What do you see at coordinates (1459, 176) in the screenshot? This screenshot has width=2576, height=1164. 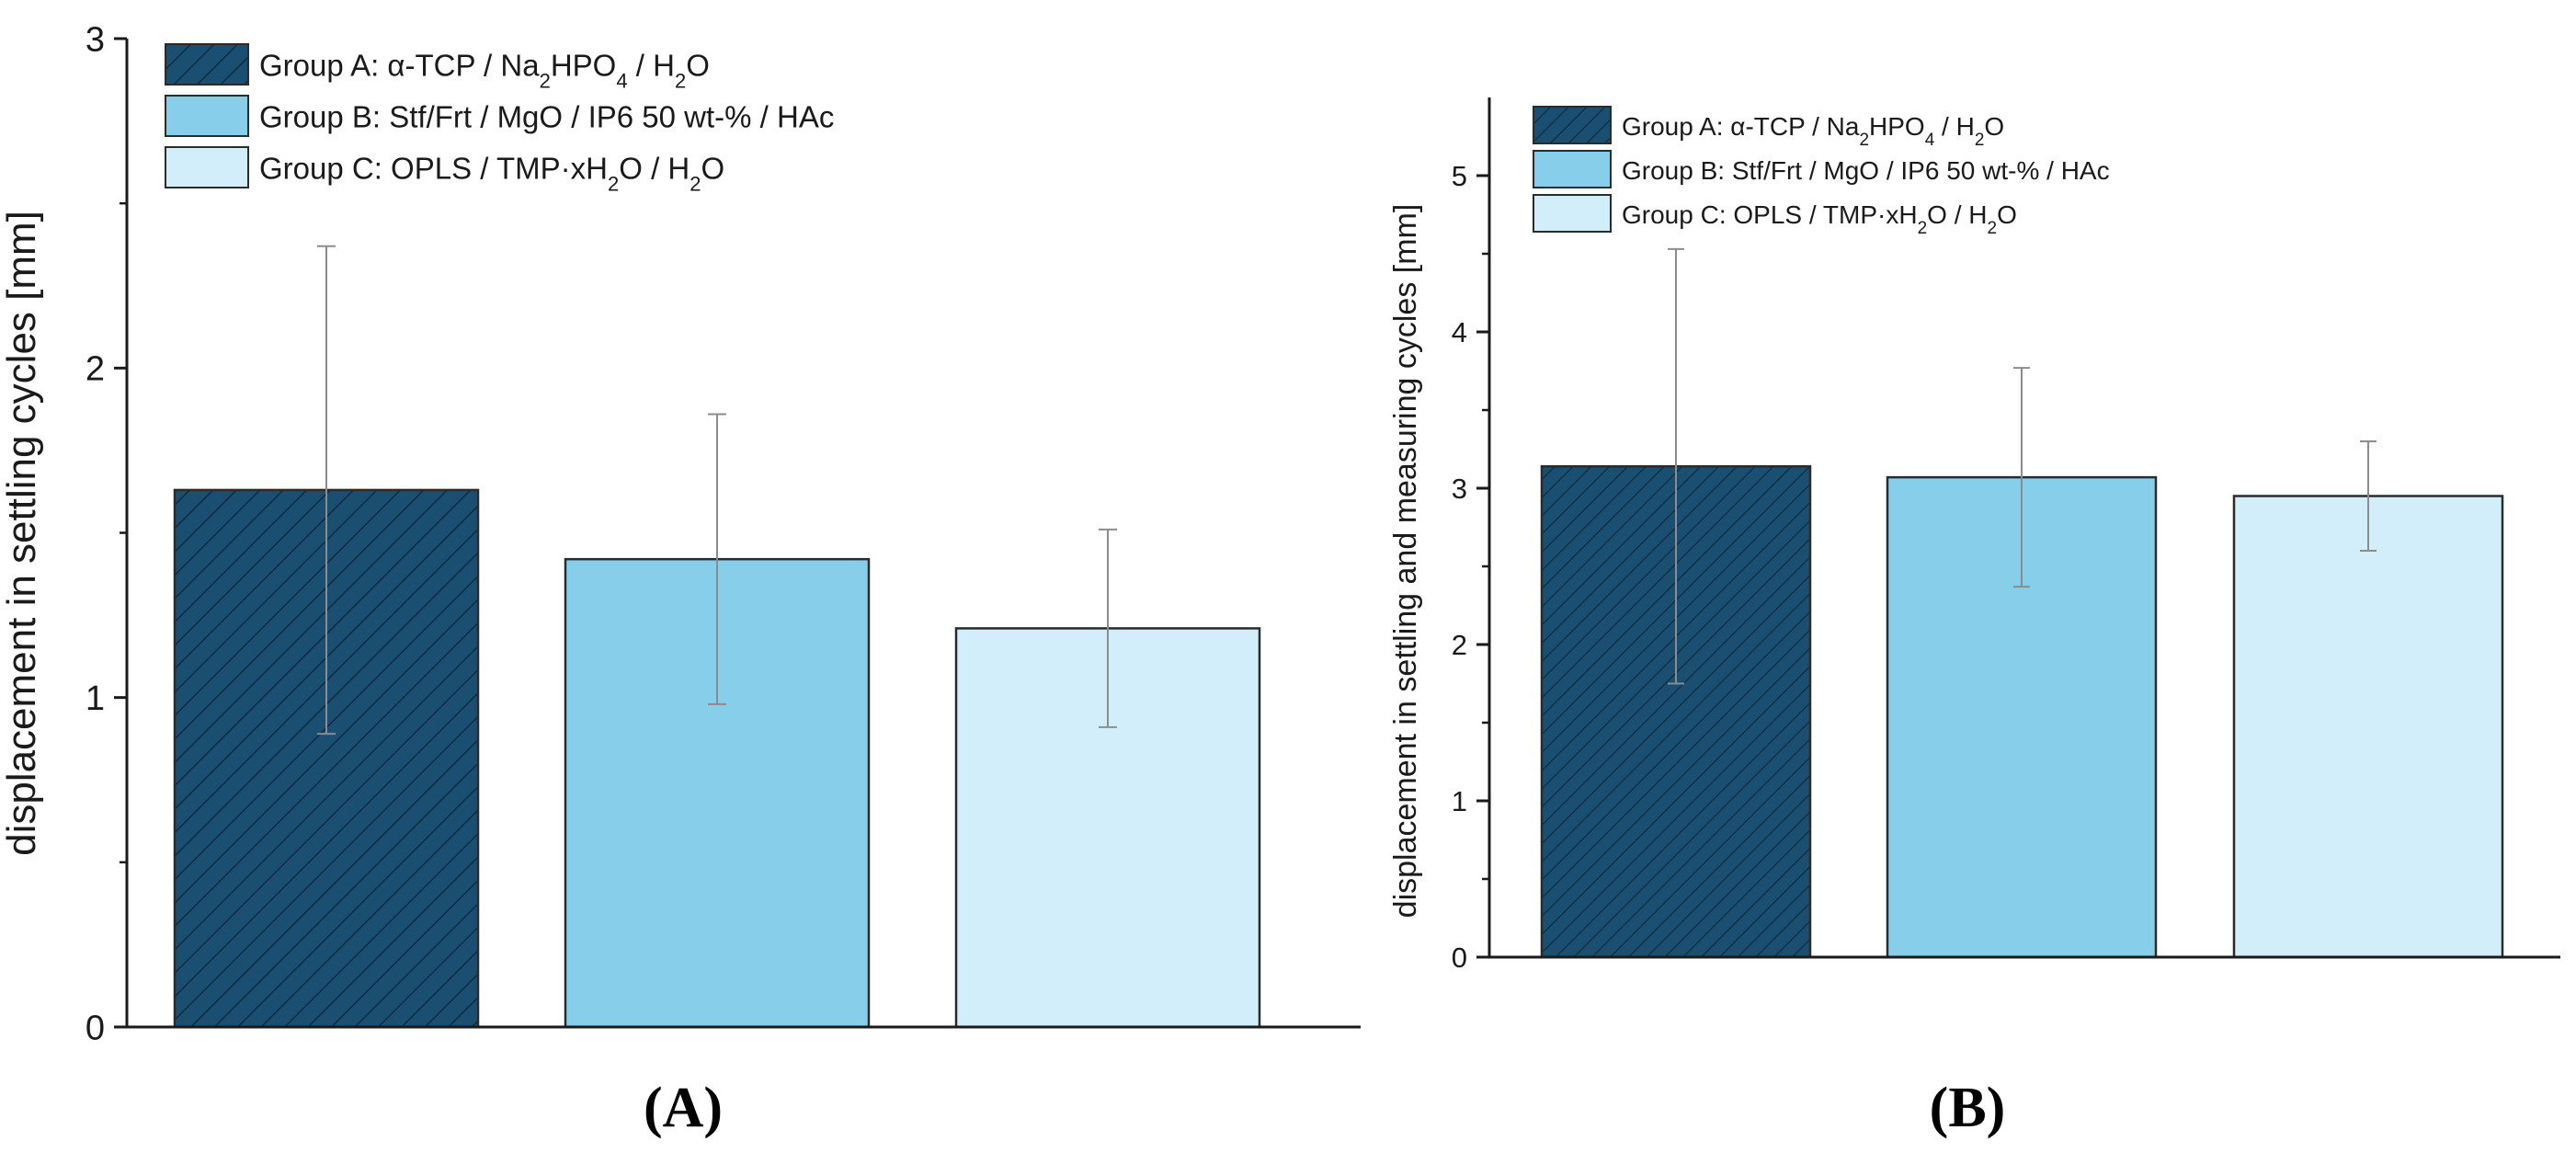 I see `y-tick-label: 5` at bounding box center [1459, 176].